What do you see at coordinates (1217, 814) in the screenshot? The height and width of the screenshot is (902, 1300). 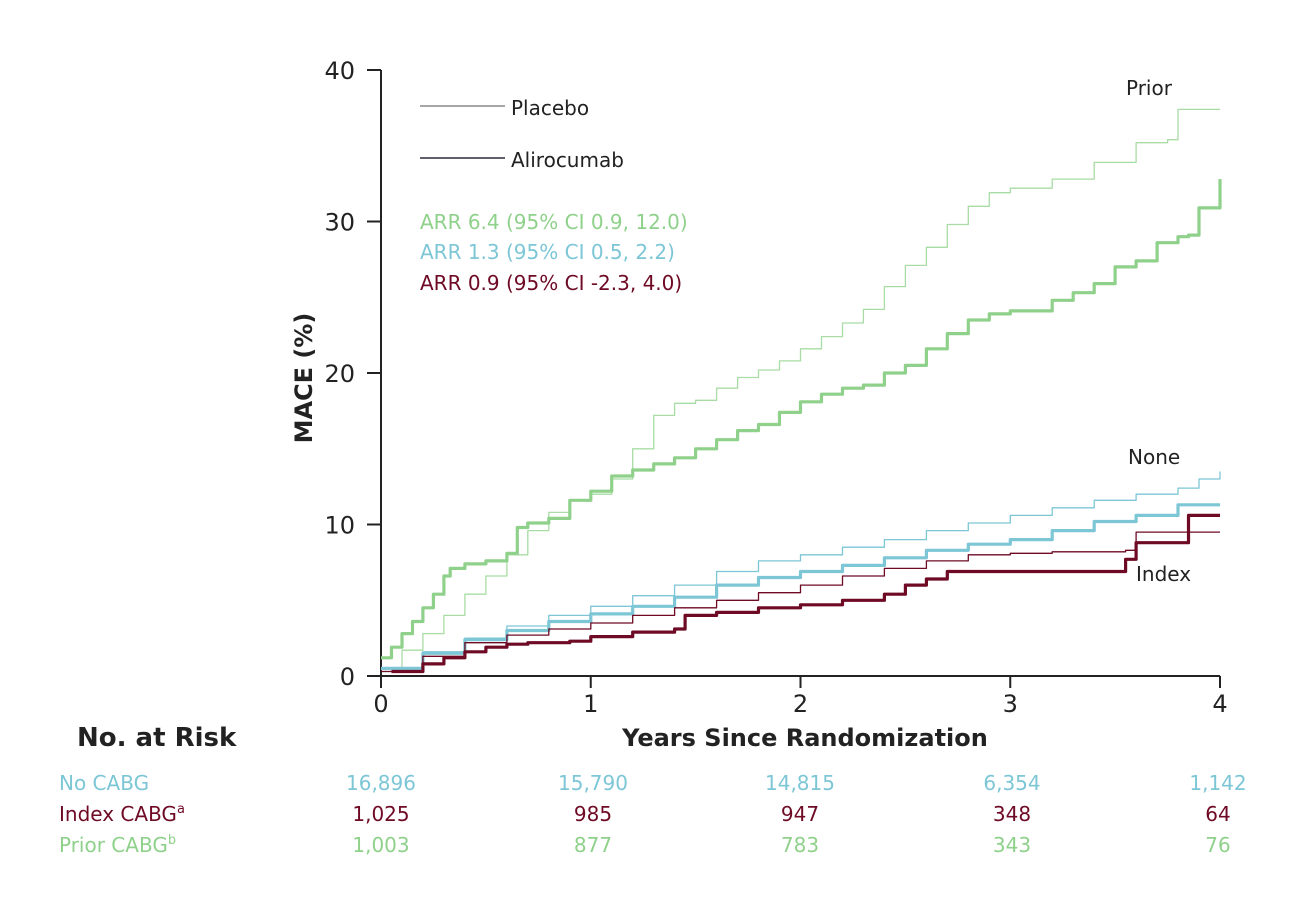 I see `risk-value: 64` at bounding box center [1217, 814].